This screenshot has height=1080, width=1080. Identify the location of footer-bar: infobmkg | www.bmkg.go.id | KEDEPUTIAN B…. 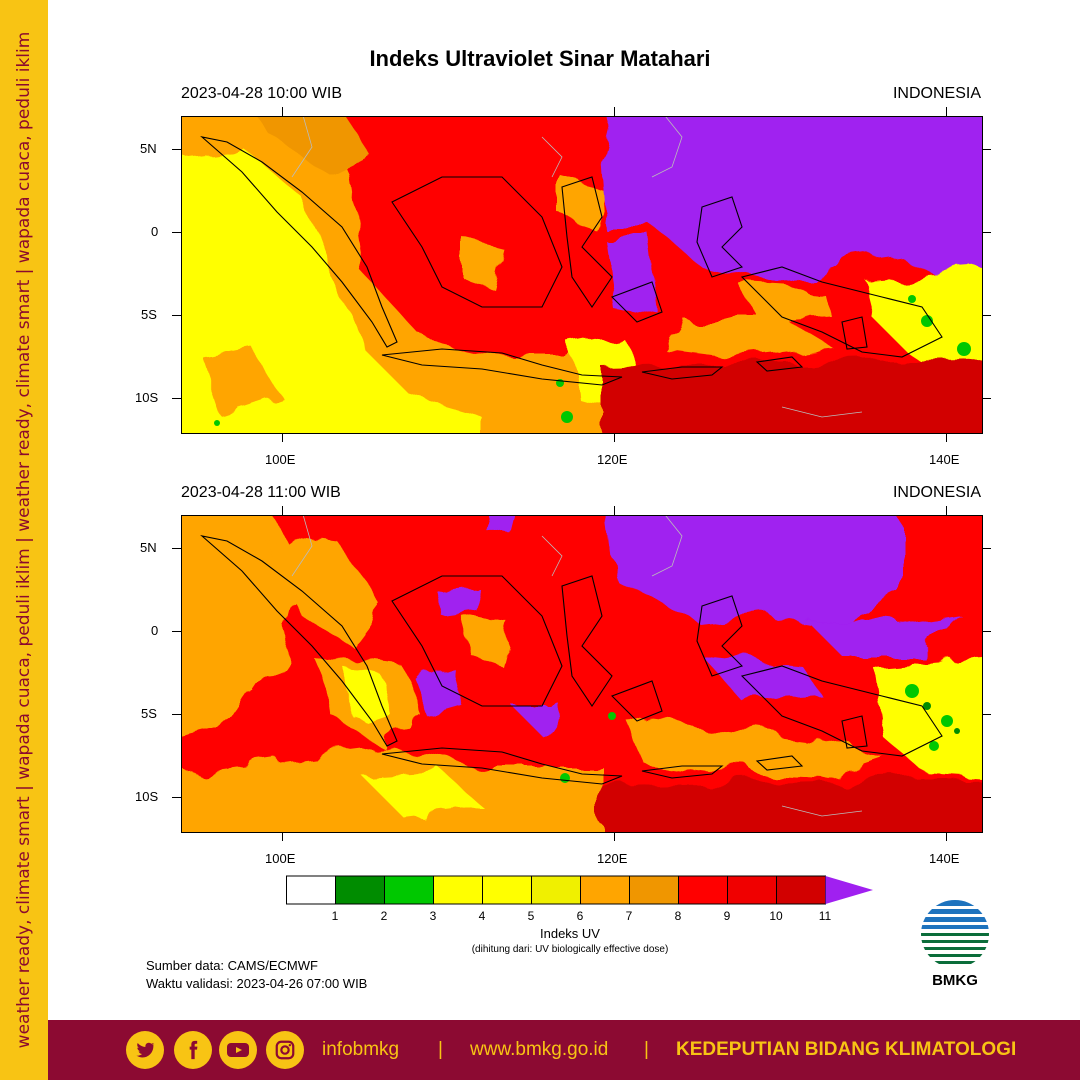
(564, 1050).